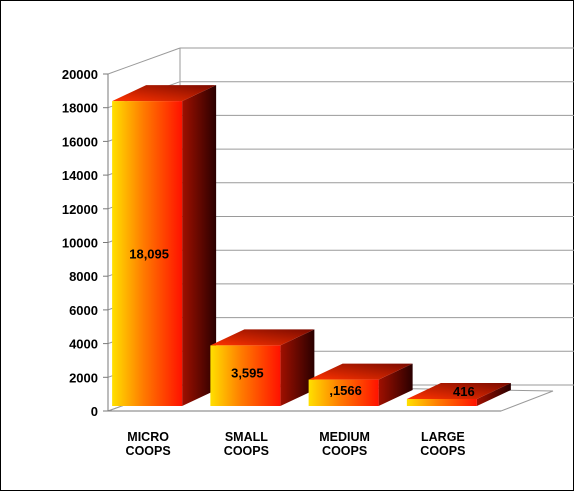 This screenshot has height=492, width=574. What do you see at coordinates (80, 74) in the screenshot?
I see `y-tick-label: 20000` at bounding box center [80, 74].